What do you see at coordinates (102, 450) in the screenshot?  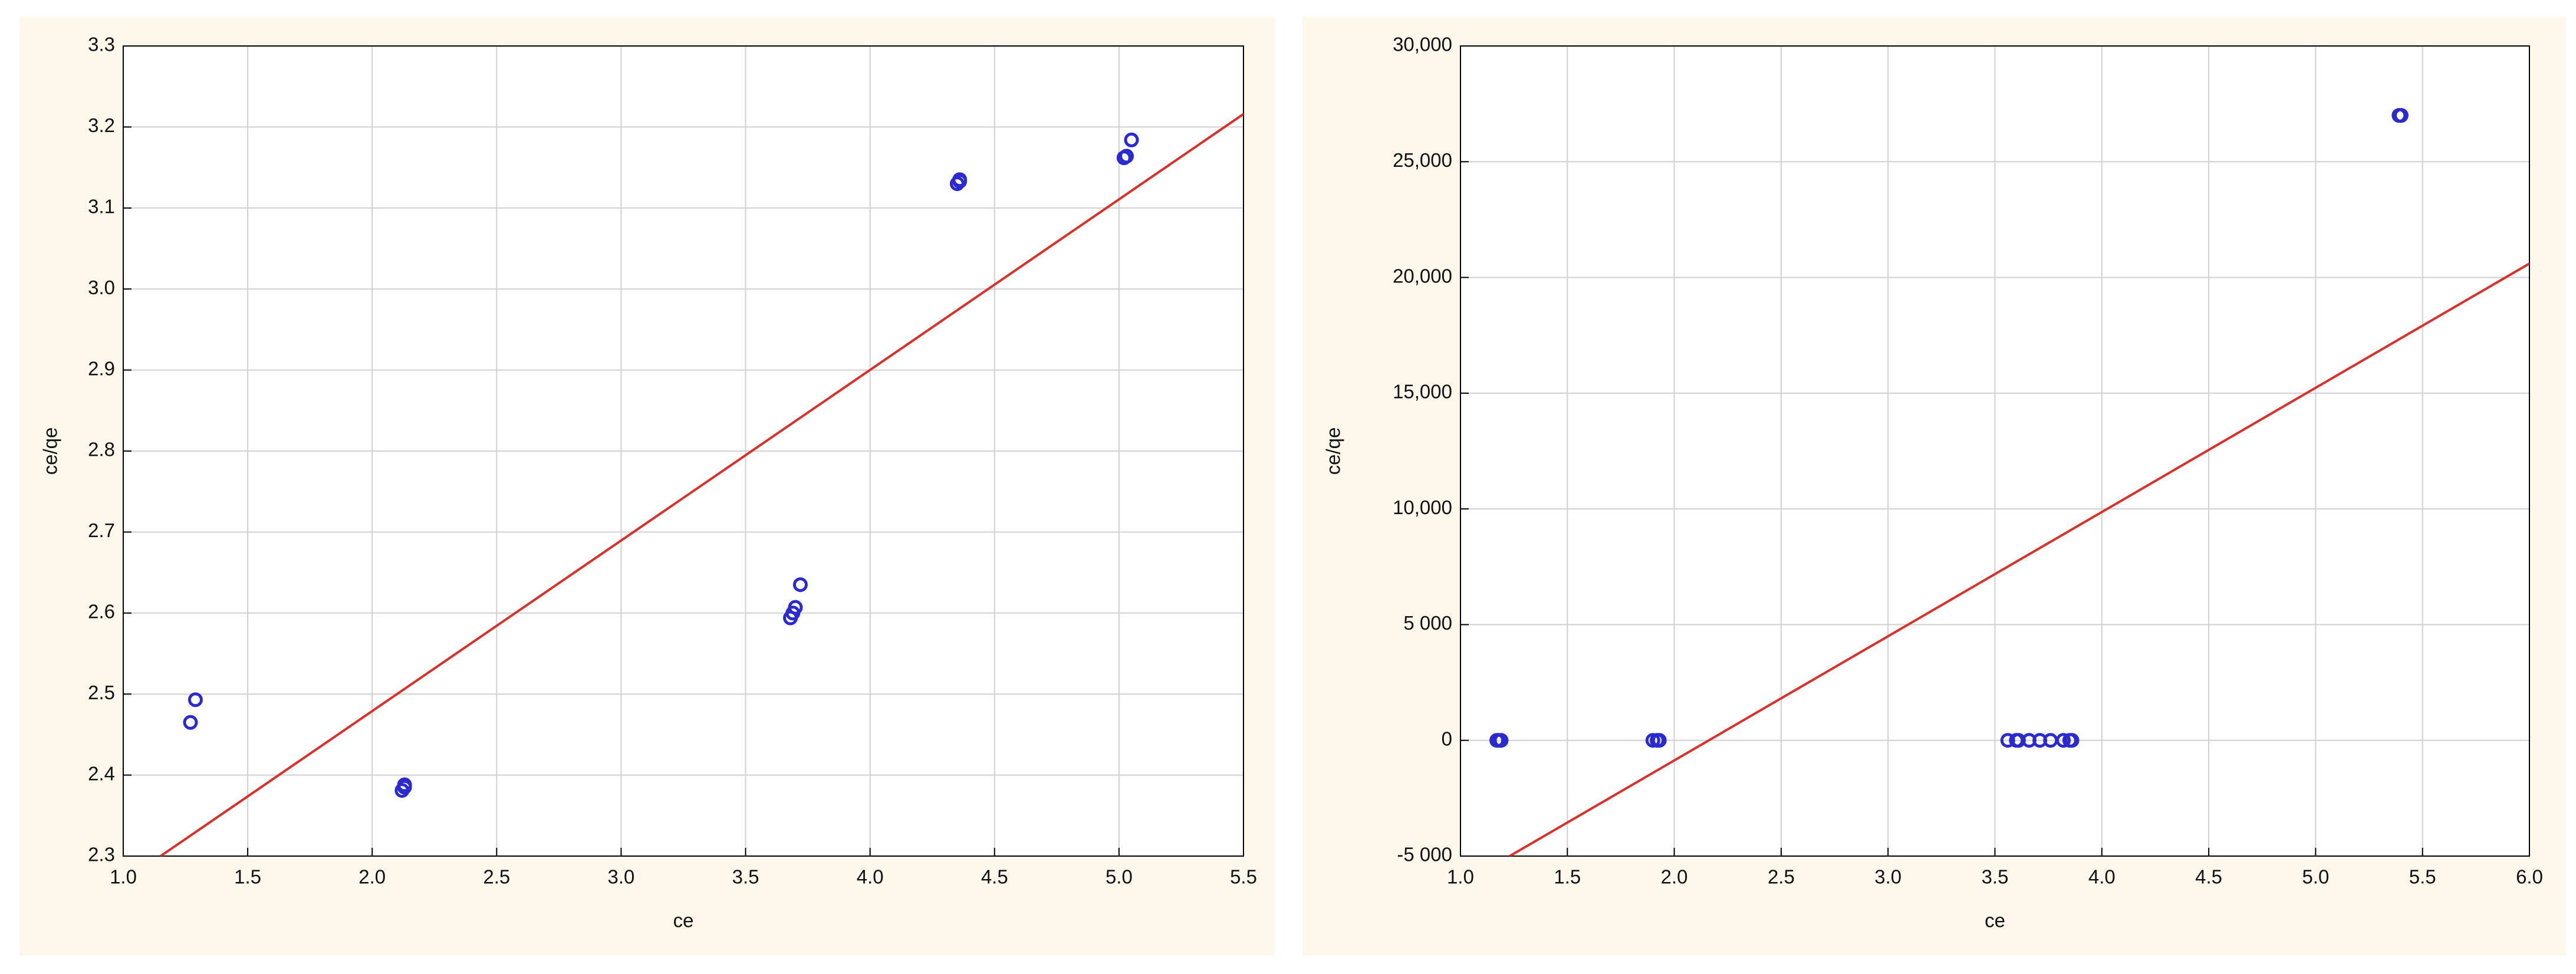 I see `y-tick-label: 2.8` at bounding box center [102, 450].